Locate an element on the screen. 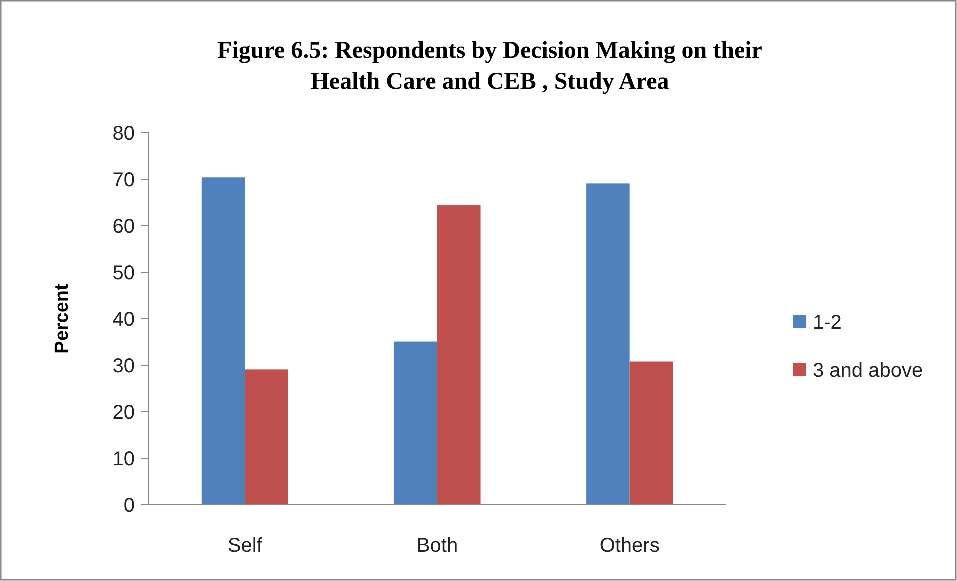 The height and width of the screenshot is (581, 957). y-tick-label: 0 is located at coordinates (129, 506).